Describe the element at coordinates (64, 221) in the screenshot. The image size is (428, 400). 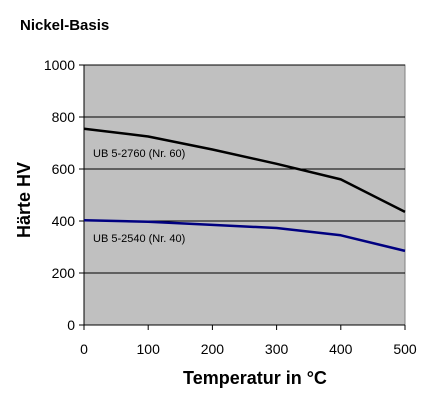
I see `y-tick-label: 400` at that location.